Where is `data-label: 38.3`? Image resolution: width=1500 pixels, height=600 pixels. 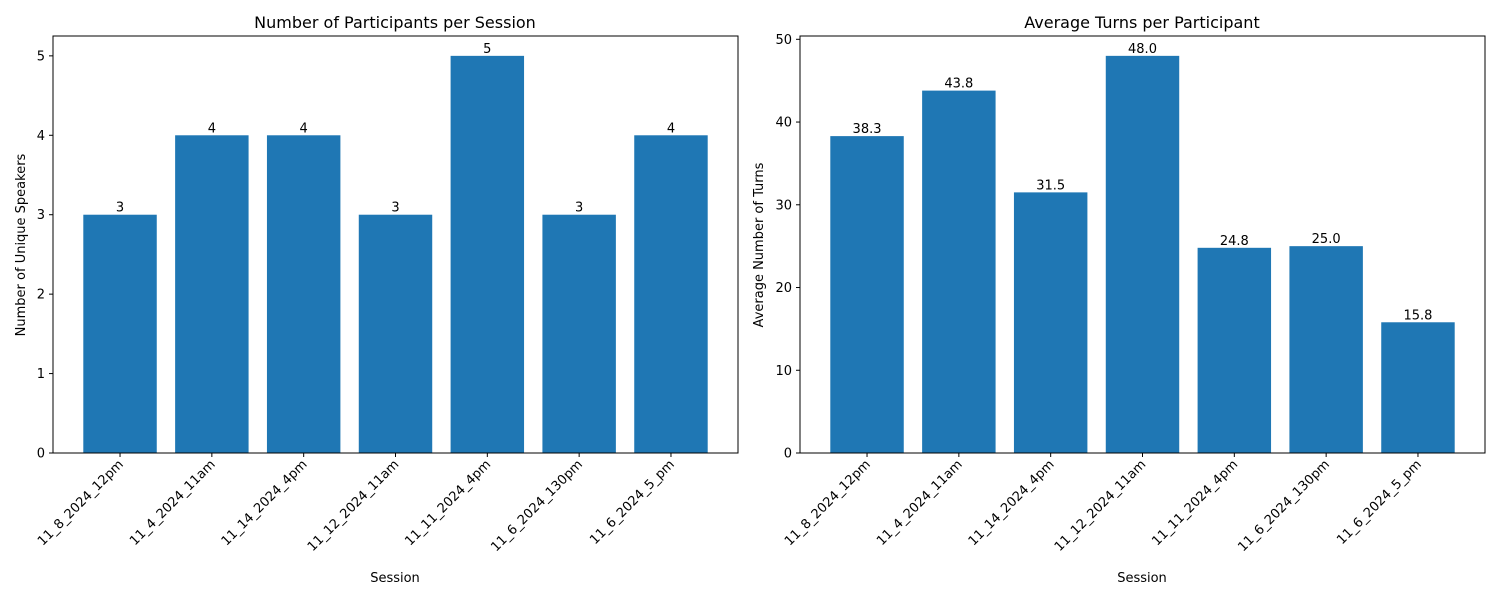 data-label: 38.3 is located at coordinates (867, 129).